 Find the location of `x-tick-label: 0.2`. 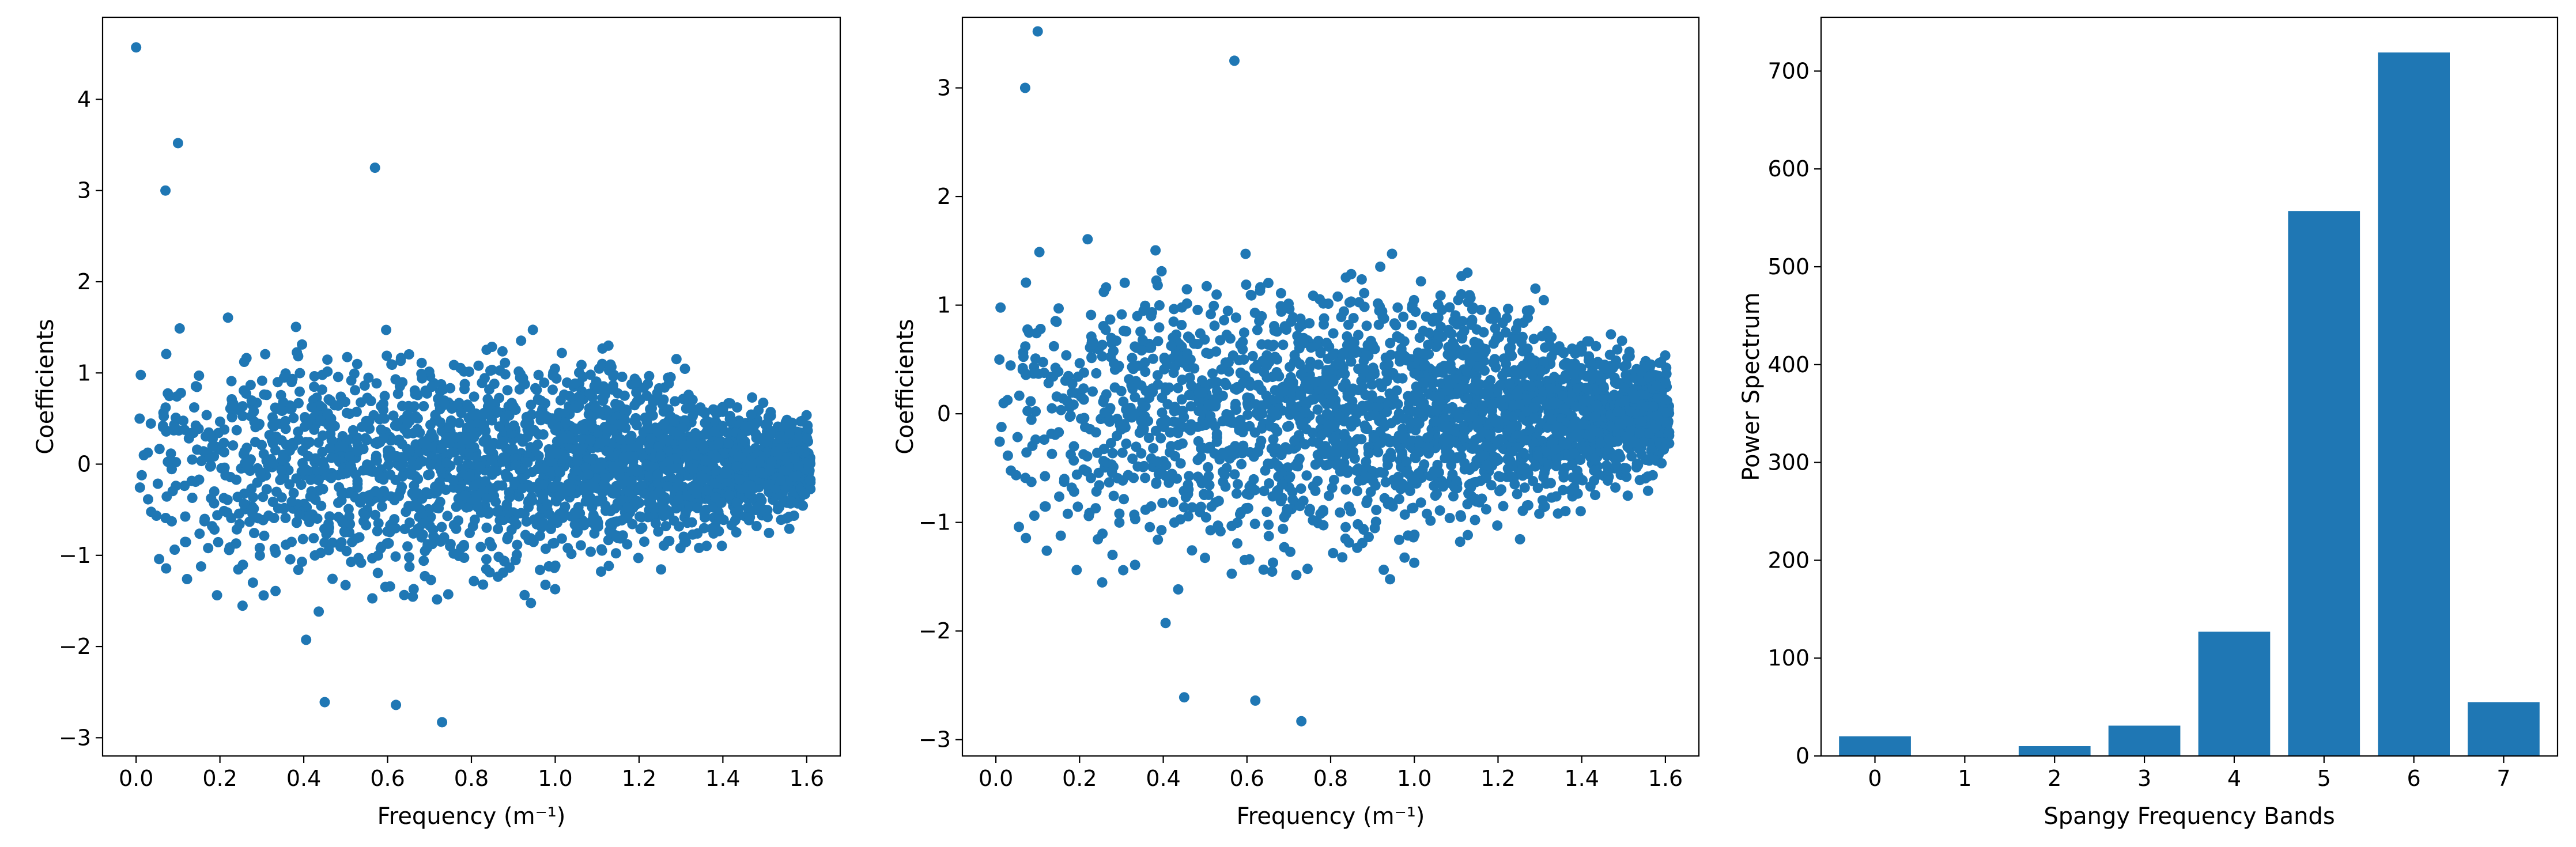

x-tick-label: 0.2 is located at coordinates (219, 778).